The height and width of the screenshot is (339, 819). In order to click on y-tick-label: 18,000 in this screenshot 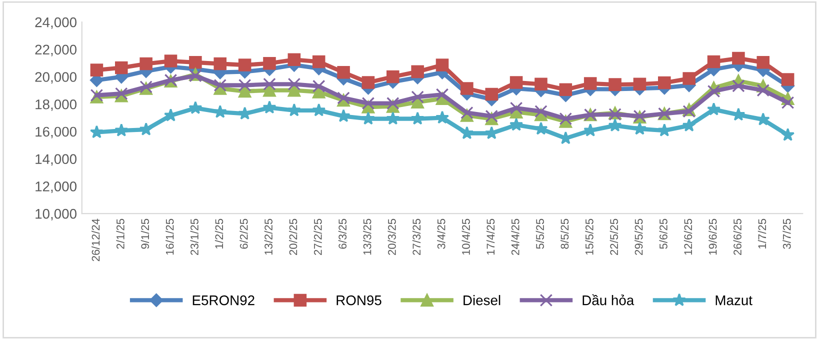, I will do `click(56, 105)`.